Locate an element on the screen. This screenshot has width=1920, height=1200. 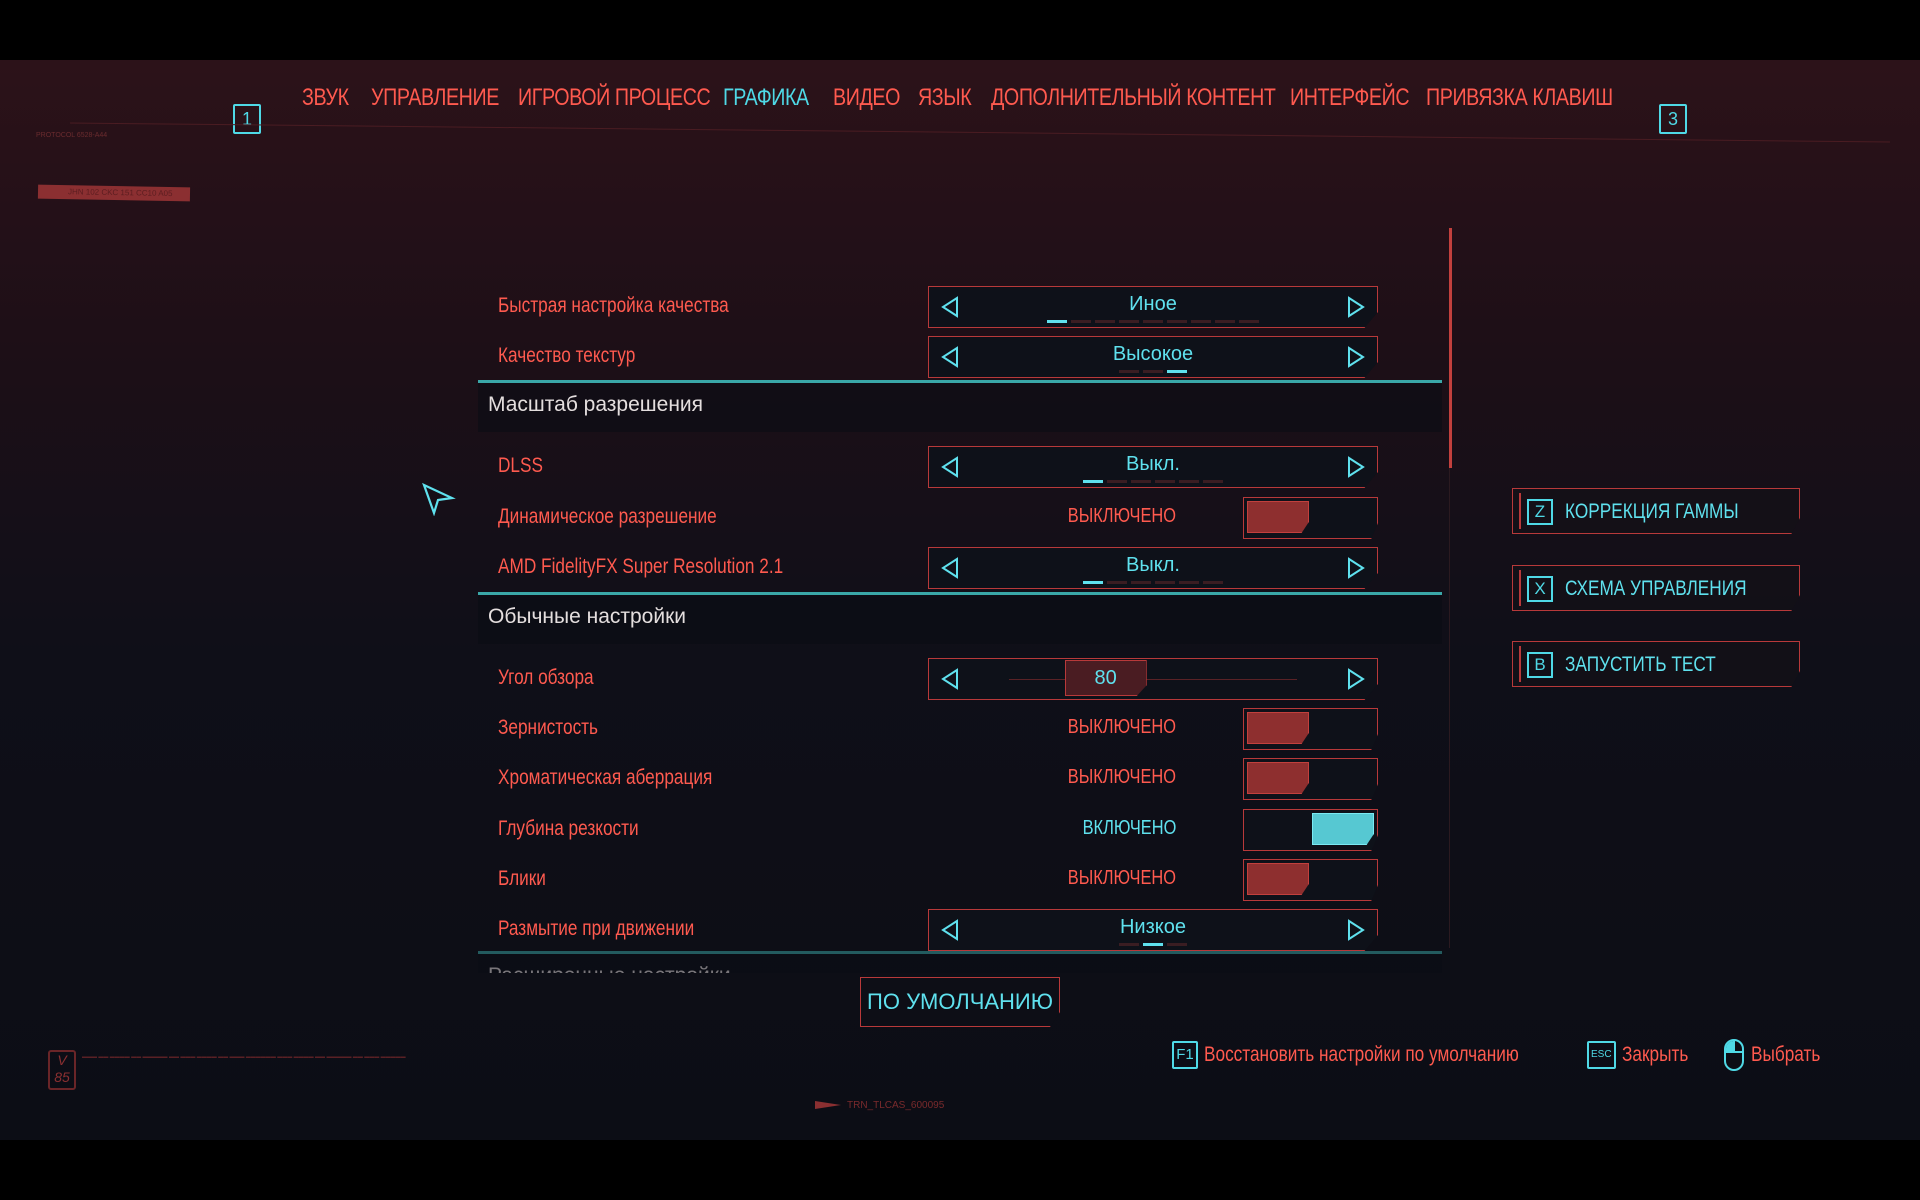
tab-6: ЯЗЫК is located at coordinates (950, 98).